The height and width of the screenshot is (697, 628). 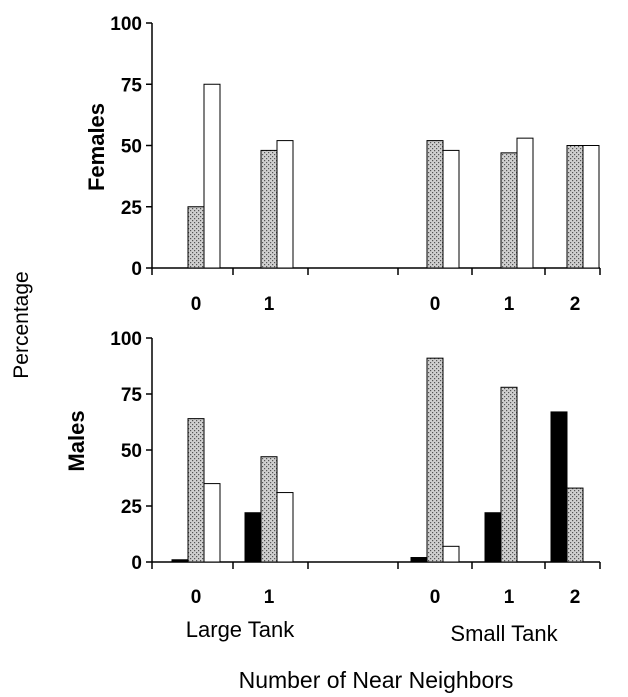 What do you see at coordinates (96, 147) in the screenshot?
I see `females-panel-label: Females` at bounding box center [96, 147].